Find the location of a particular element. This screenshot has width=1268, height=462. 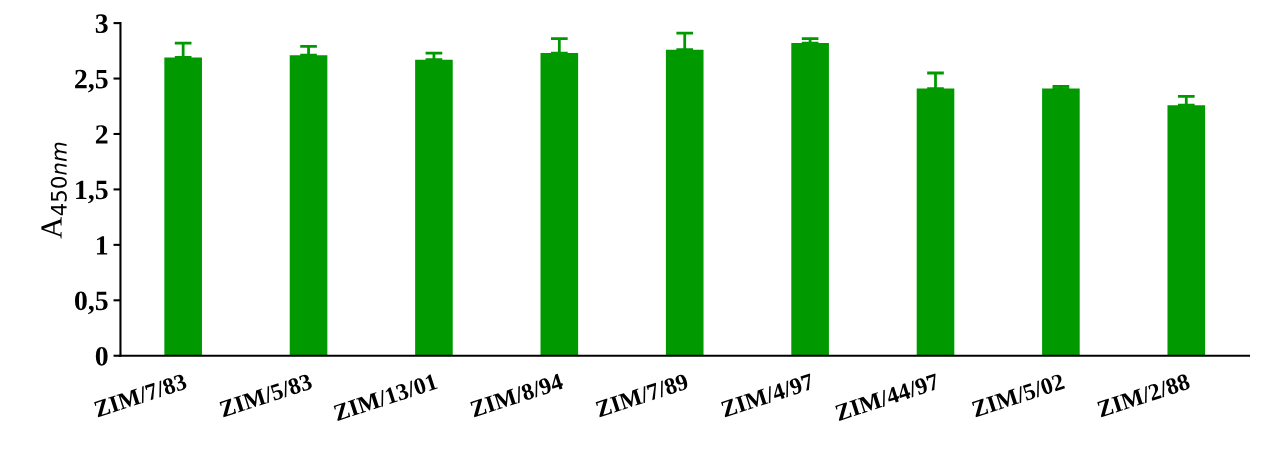

y-tick-label: 1 is located at coordinates (102, 245).